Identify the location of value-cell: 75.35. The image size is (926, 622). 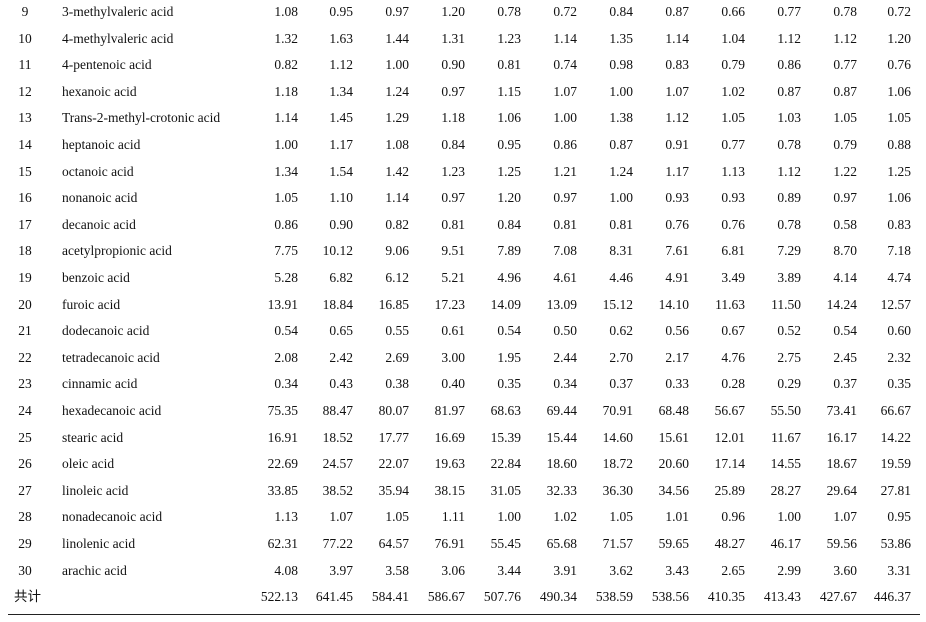
(282, 410).